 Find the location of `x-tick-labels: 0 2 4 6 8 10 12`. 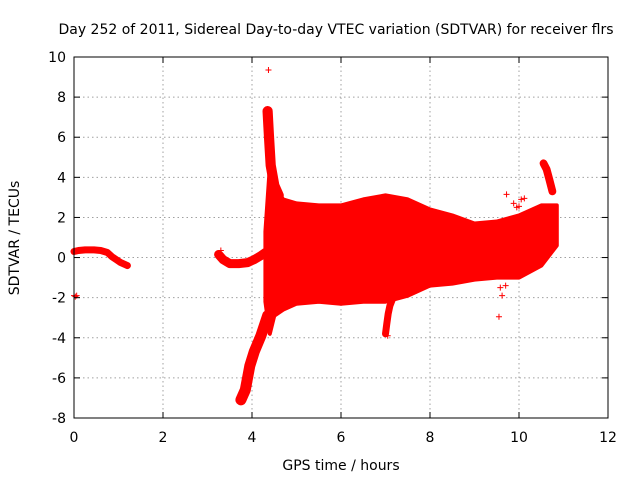

x-tick-labels: 0 2 4 6 8 10 12 is located at coordinates (343, 438).